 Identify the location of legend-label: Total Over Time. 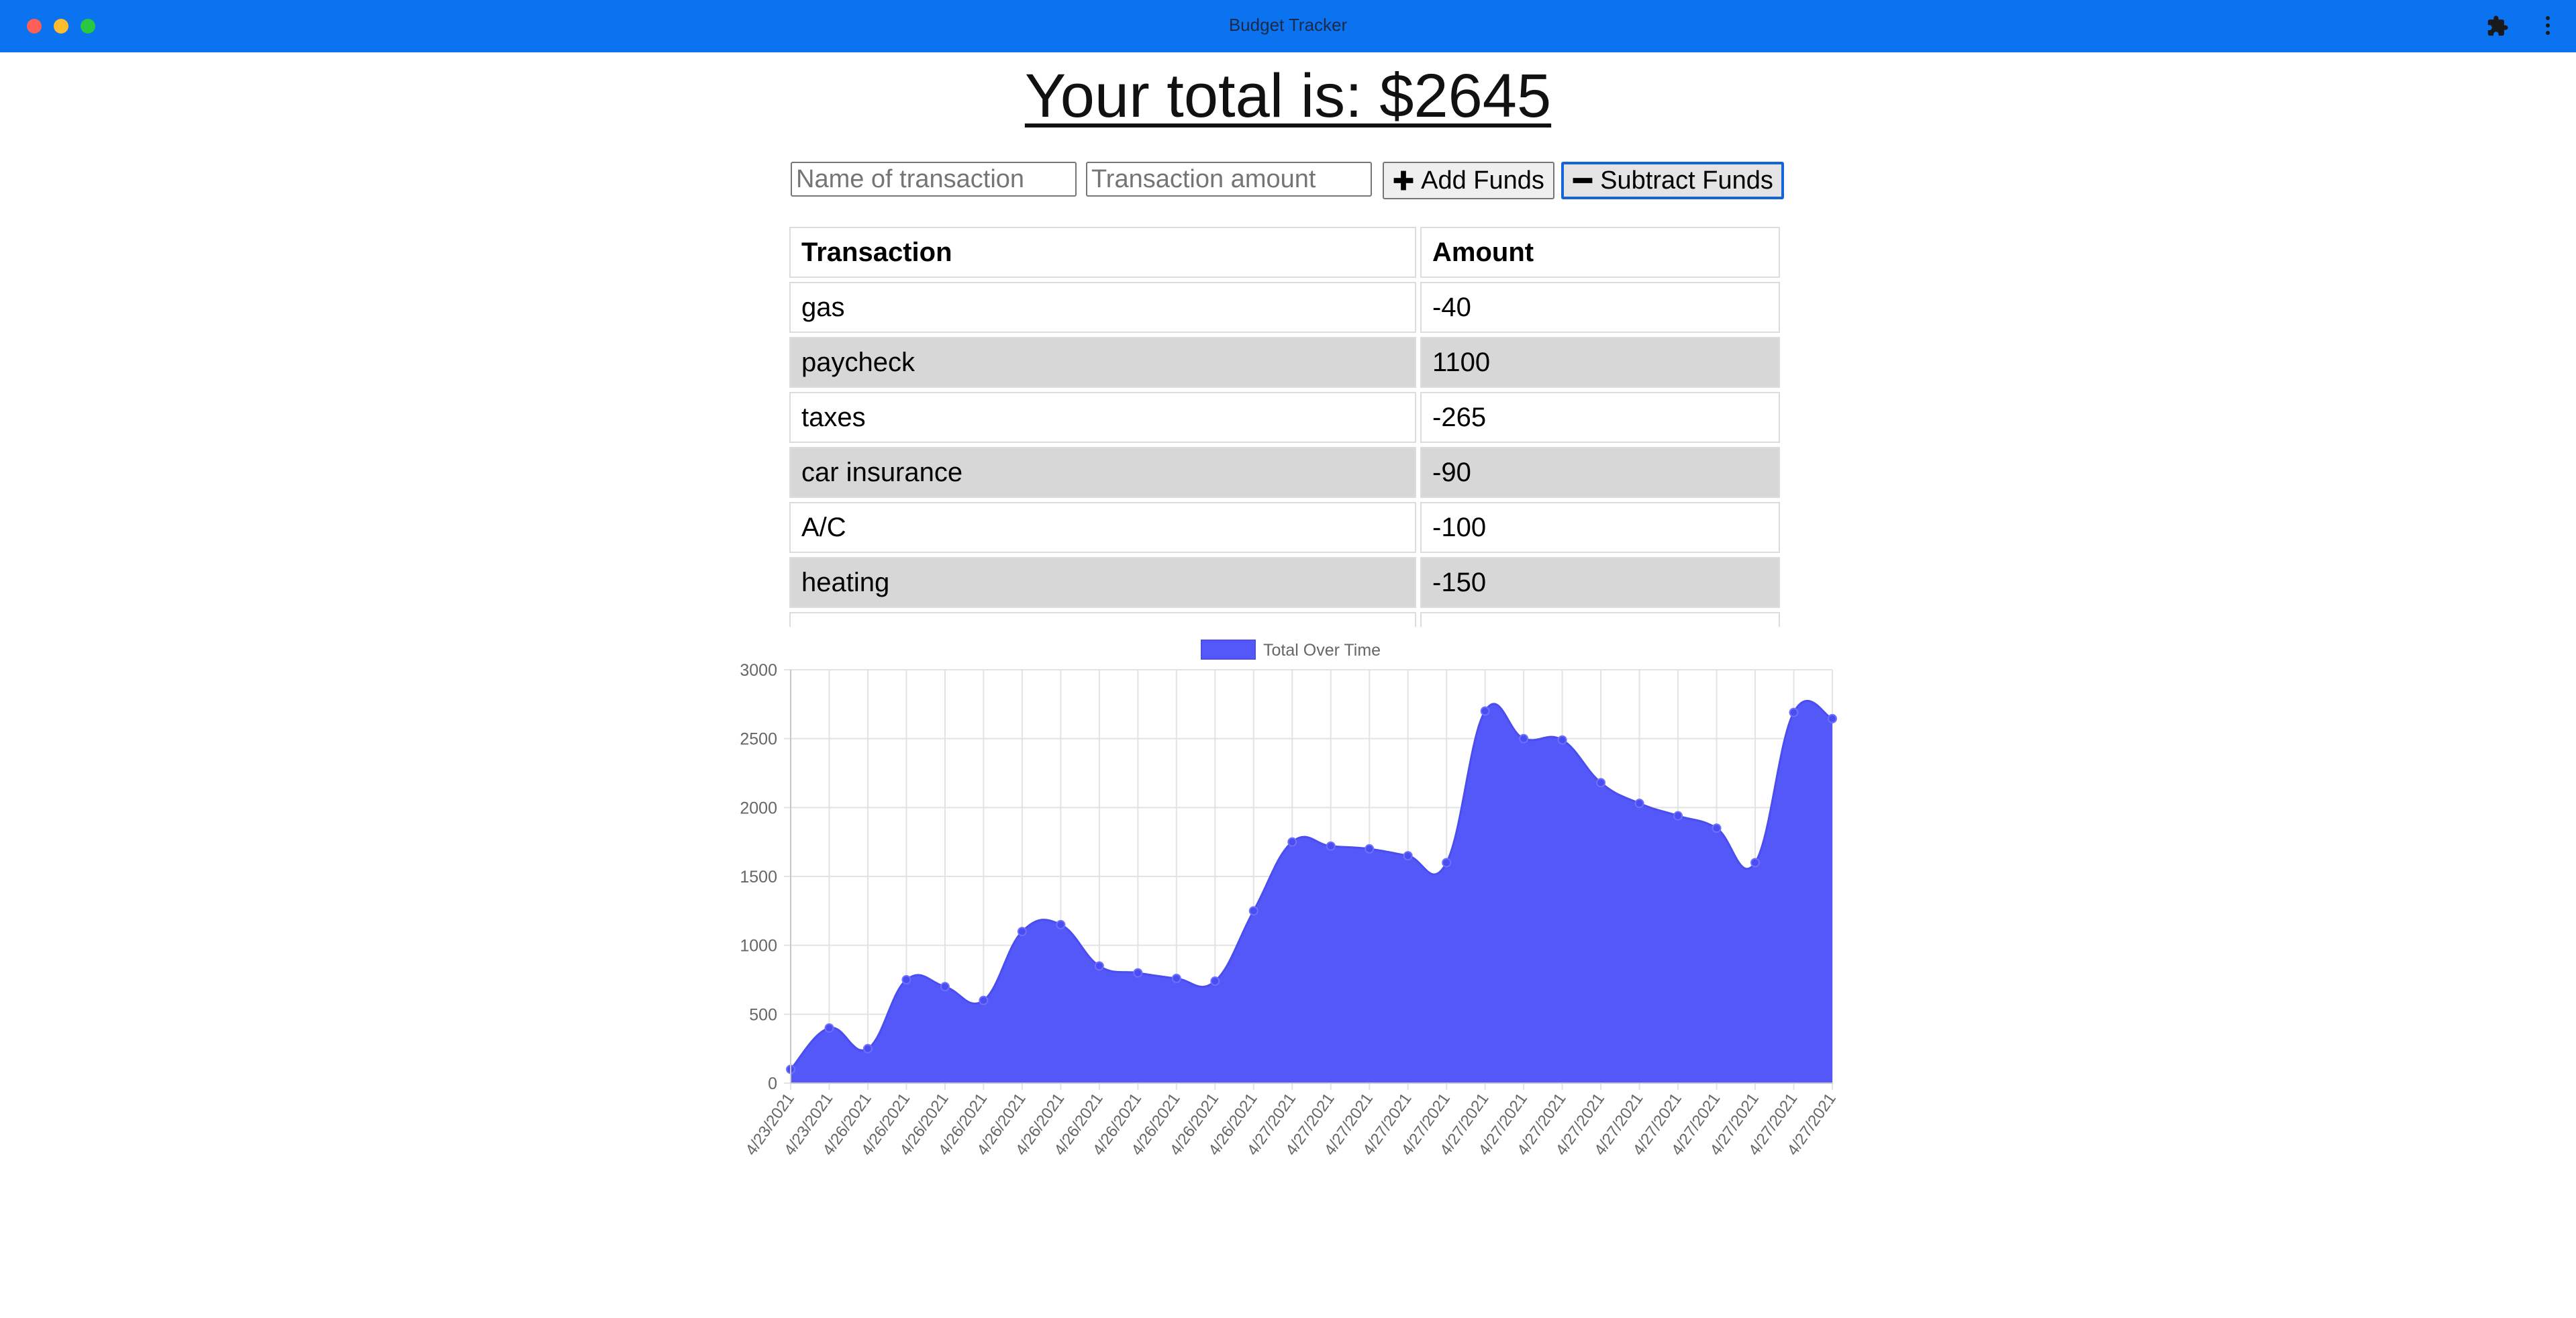
(1322, 650).